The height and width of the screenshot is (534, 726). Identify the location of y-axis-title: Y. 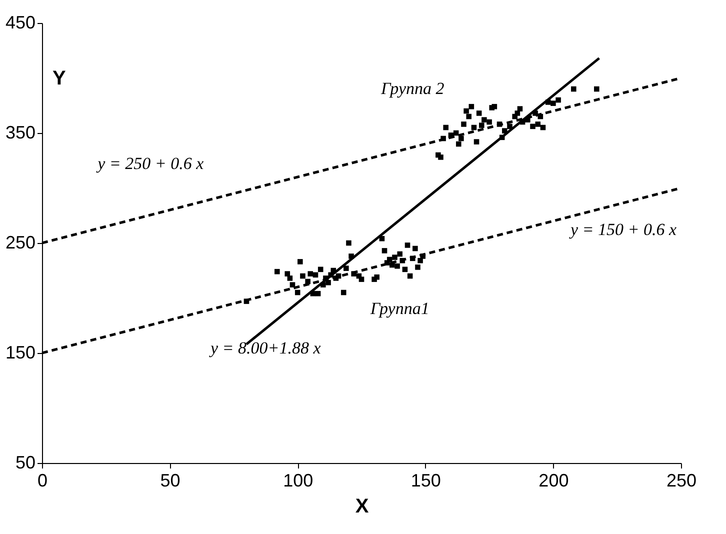
(59, 79).